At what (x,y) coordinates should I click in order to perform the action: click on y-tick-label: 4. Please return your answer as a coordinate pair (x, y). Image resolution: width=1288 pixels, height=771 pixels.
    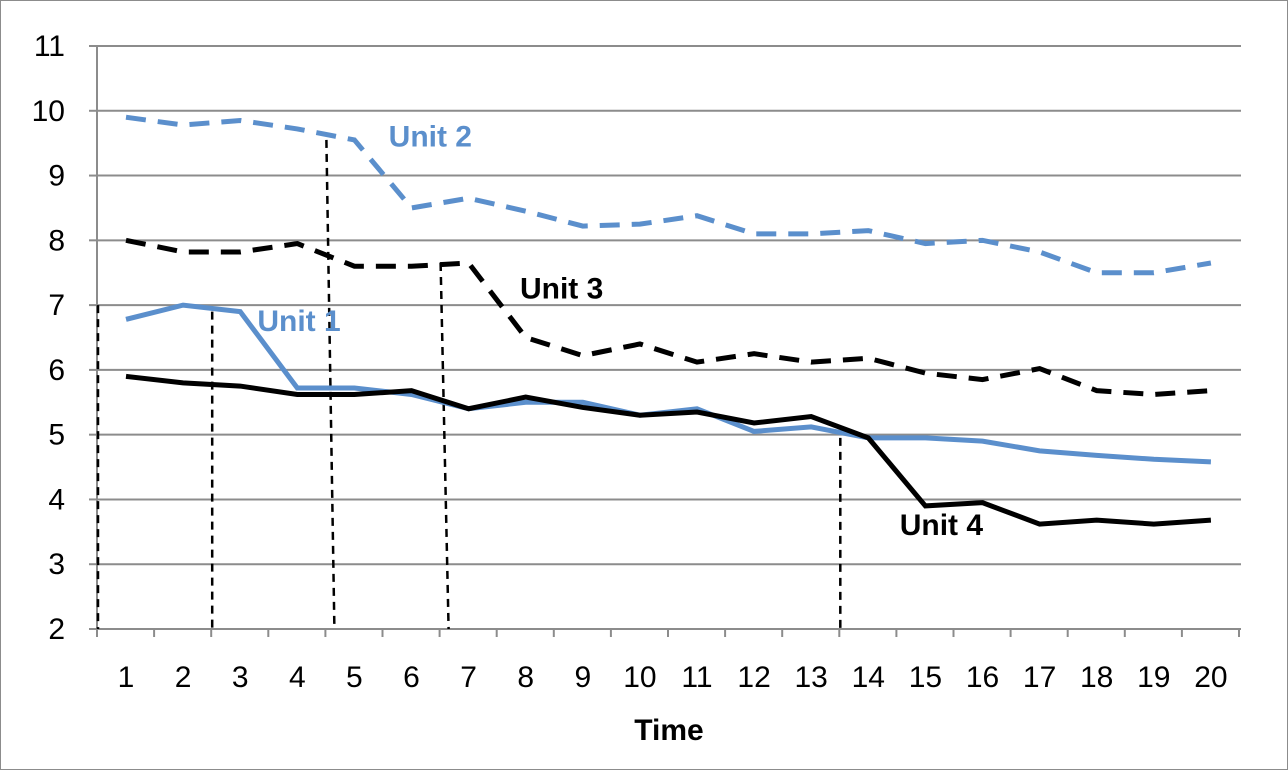
    Looking at the image, I should click on (56, 499).